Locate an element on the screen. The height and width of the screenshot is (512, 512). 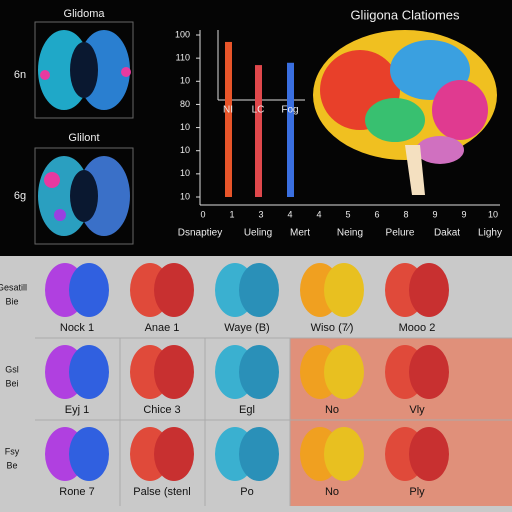
cell-label: Wiso (7⁄) is located at coordinates (332, 328).